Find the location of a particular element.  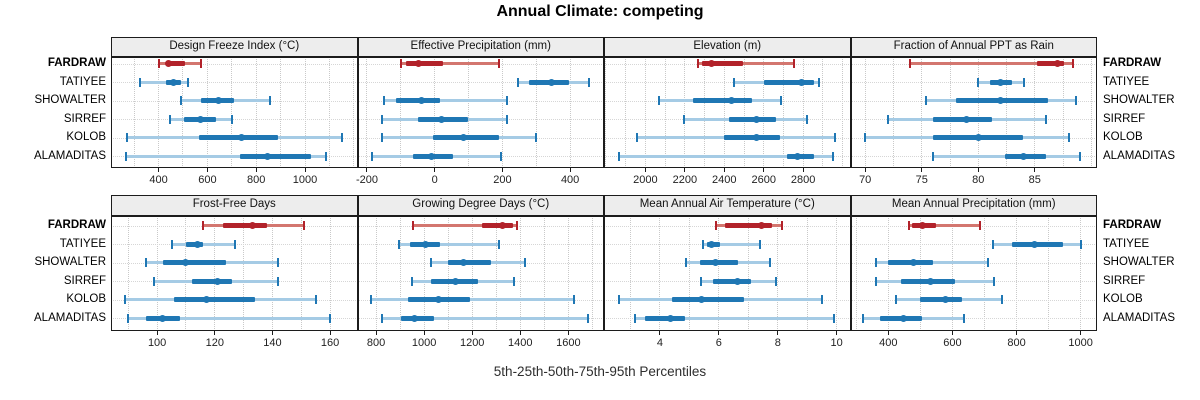

panel-strip-title: Design Freeze Index (°C) is located at coordinates (234, 47).